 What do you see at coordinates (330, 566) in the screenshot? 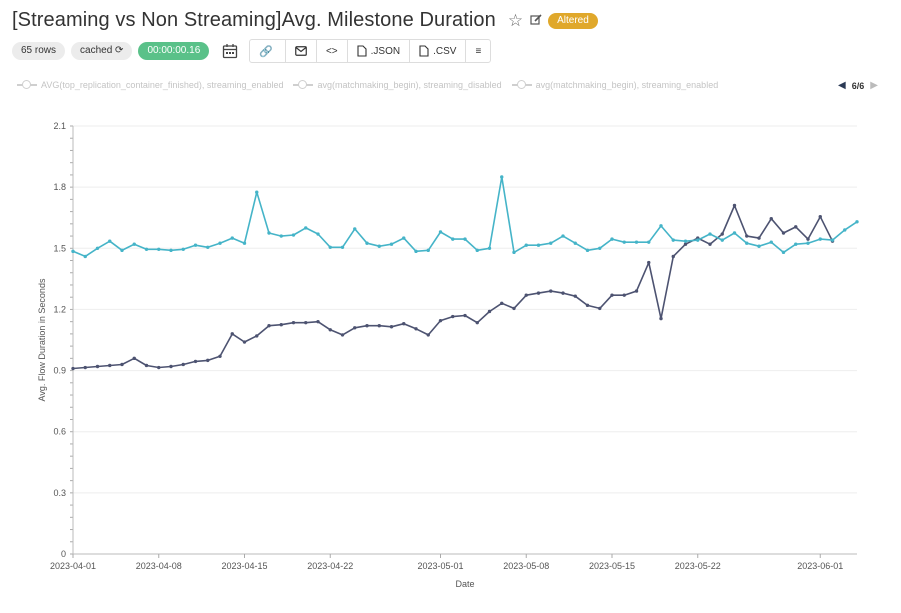
I see `x-tick-label: 2023-04-22` at bounding box center [330, 566].